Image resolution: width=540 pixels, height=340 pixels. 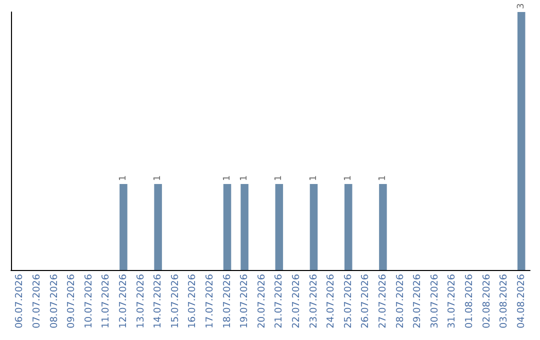 What do you see at coordinates (20, 301) in the screenshot?
I see `x-tick-label: 06.07.2026` at bounding box center [20, 301].